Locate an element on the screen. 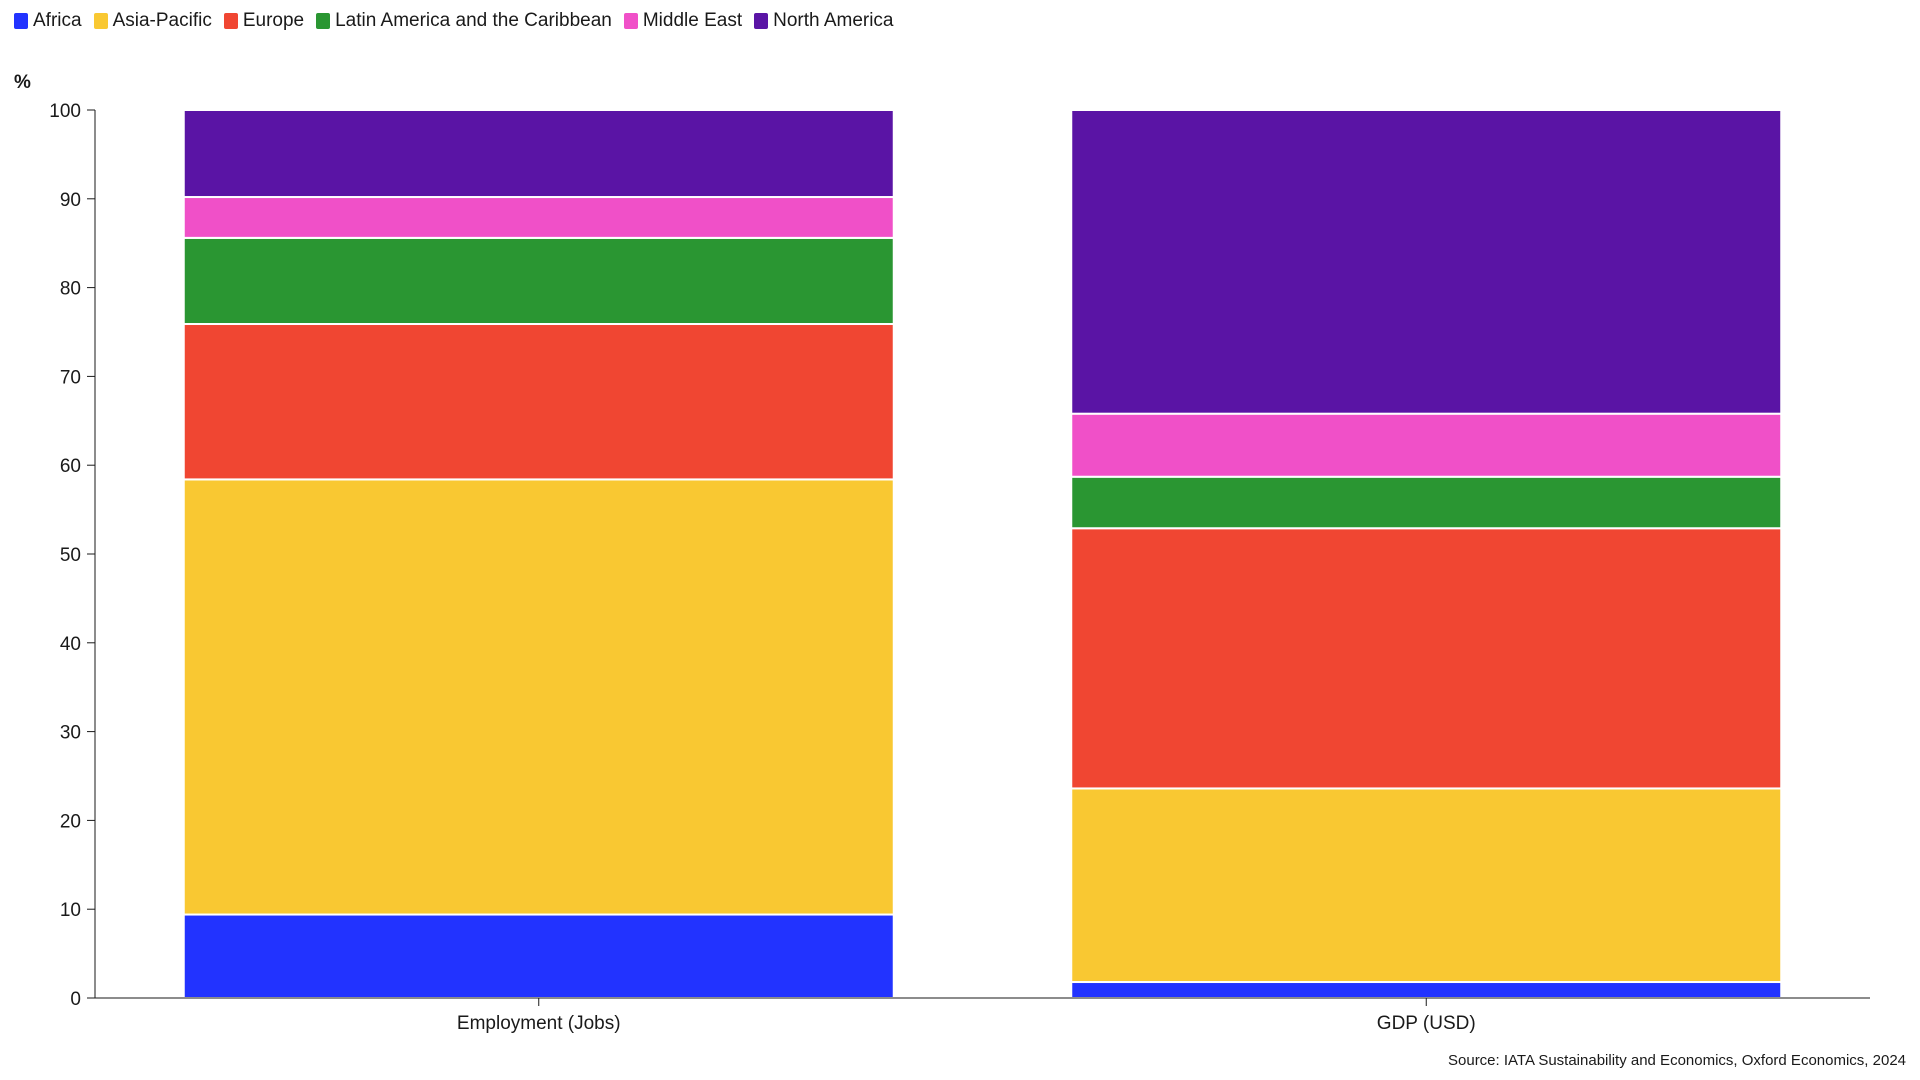 The image size is (1920, 1080). legend-swatch-latin-america-and-the-caribbean is located at coordinates (323, 21).